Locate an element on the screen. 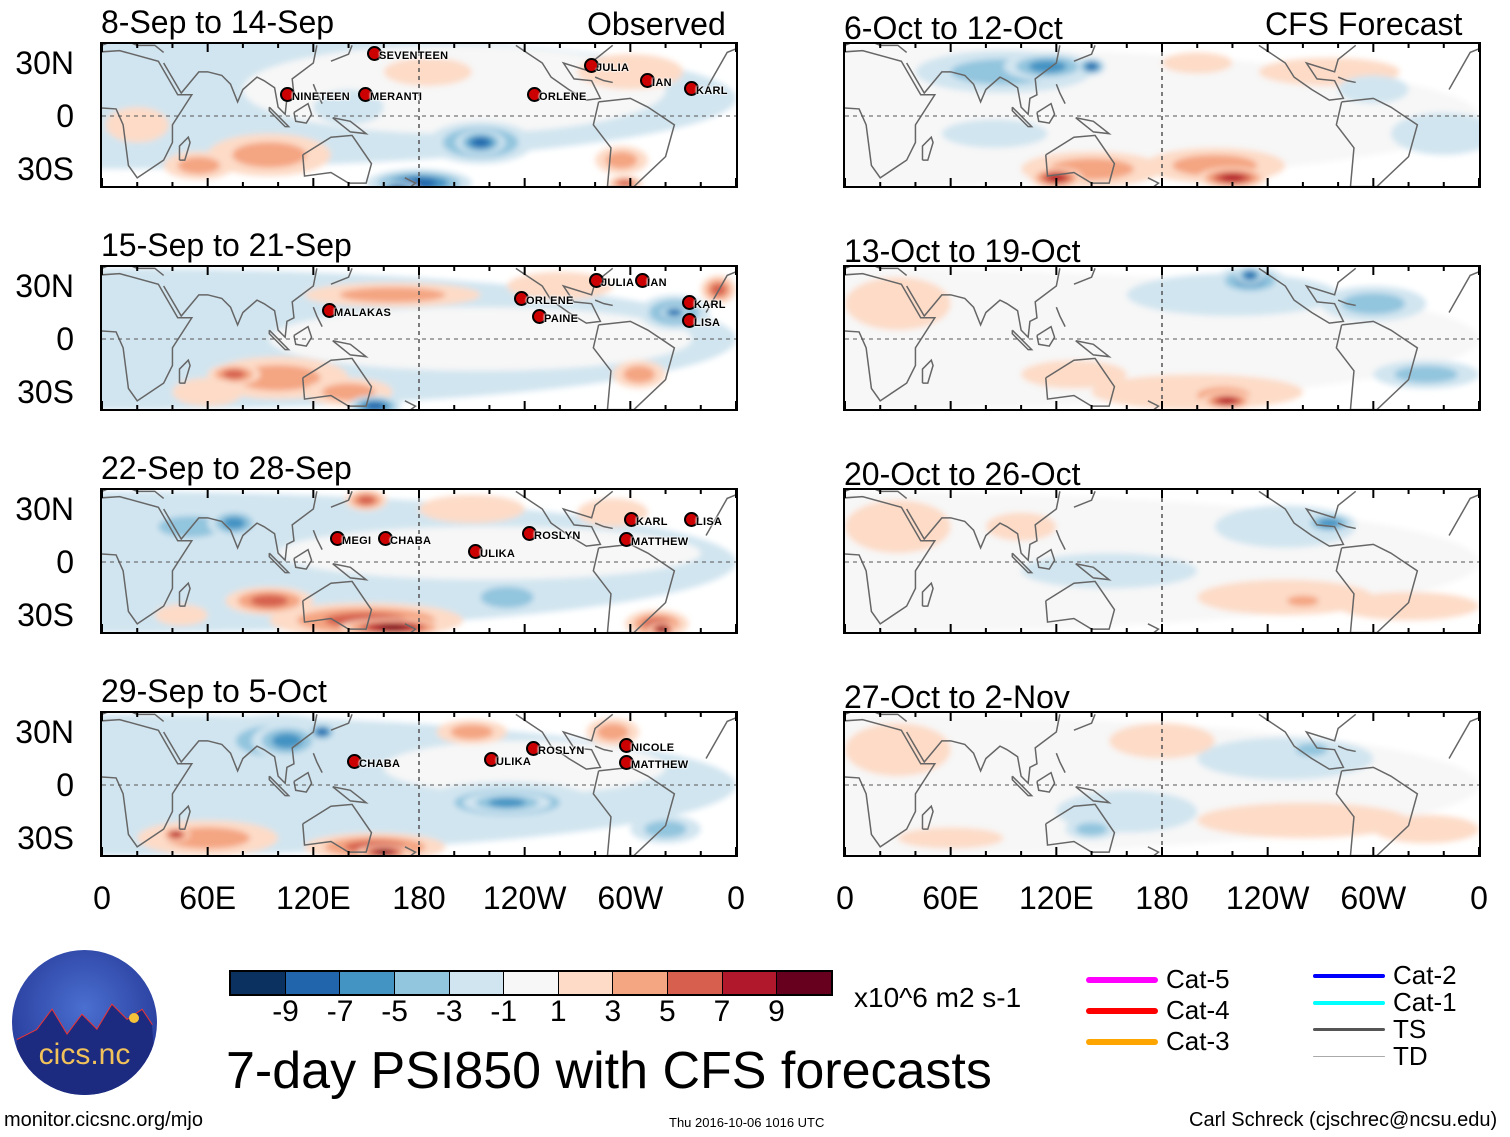 Image resolution: width=1510 pixels, height=1137 pixels. lat-label: 30N is located at coordinates (44, 732).